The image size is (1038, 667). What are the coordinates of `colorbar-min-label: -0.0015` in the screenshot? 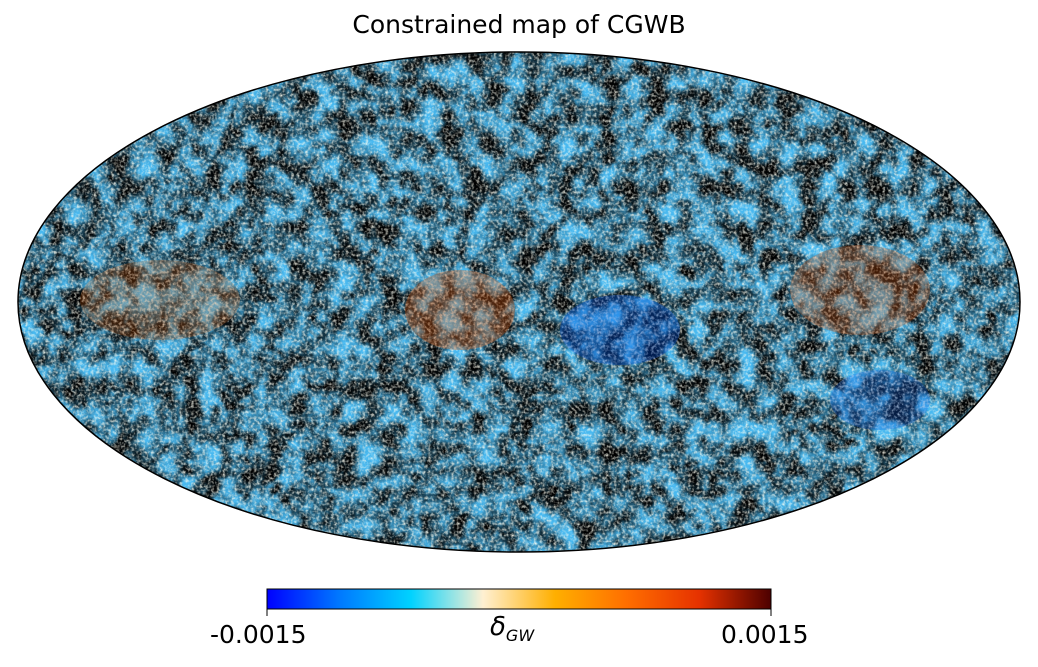 It's located at (258, 634).